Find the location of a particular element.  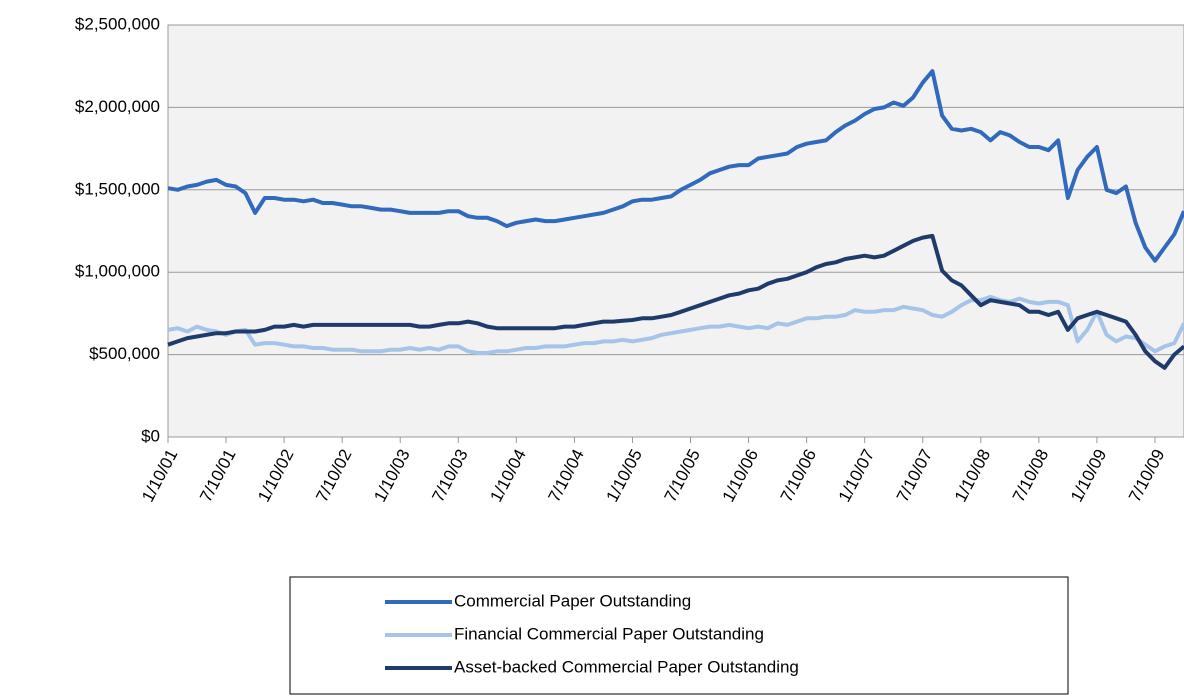

series-line is located at coordinates (675, 324).